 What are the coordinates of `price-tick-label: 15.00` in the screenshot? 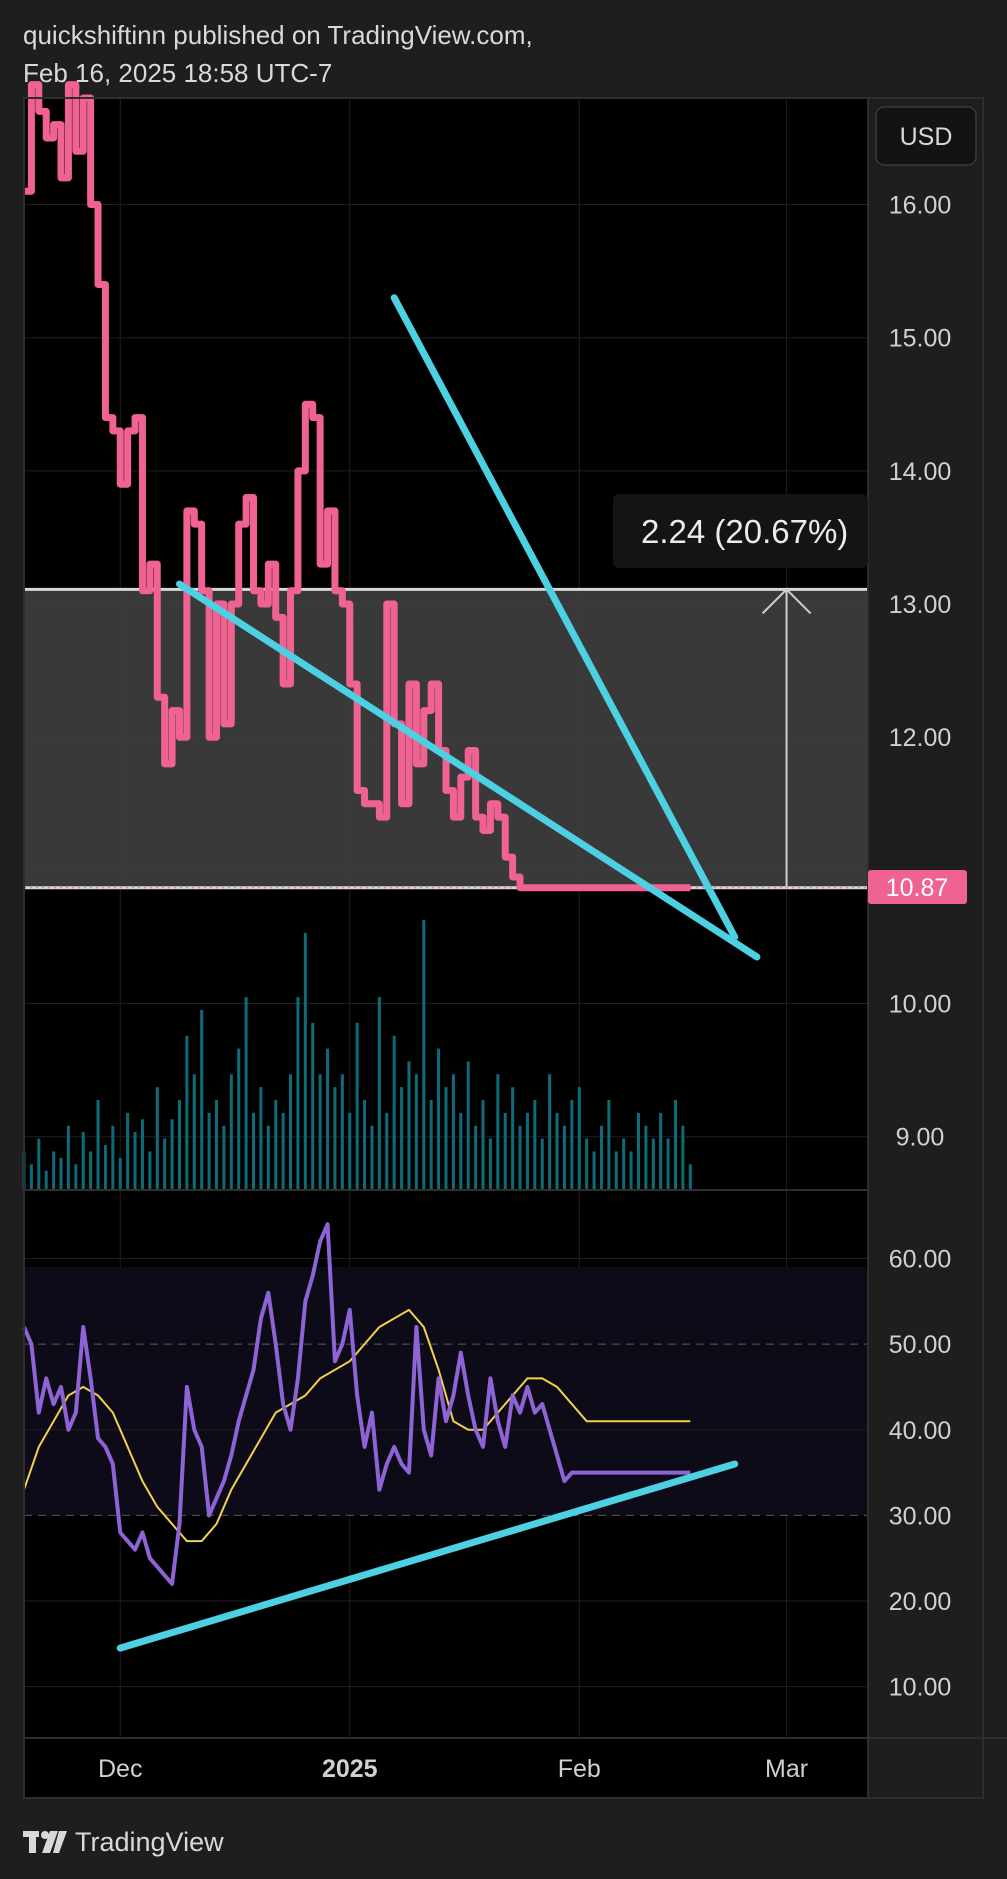 It's located at (920, 339).